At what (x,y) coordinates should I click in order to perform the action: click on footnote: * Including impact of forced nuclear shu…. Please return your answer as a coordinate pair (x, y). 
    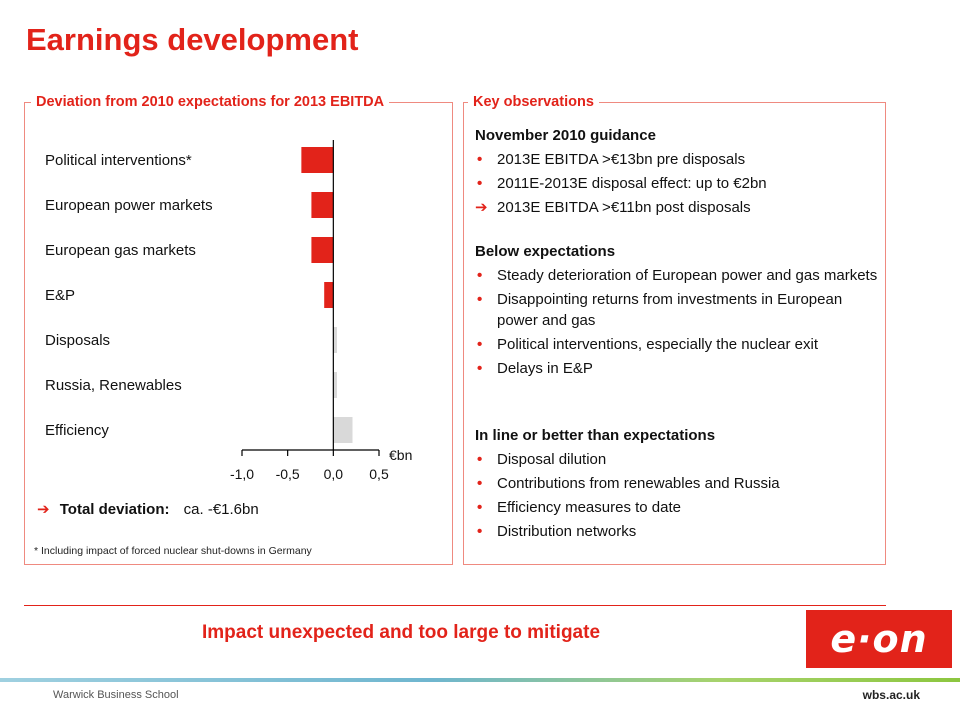
    Looking at the image, I should click on (173, 551).